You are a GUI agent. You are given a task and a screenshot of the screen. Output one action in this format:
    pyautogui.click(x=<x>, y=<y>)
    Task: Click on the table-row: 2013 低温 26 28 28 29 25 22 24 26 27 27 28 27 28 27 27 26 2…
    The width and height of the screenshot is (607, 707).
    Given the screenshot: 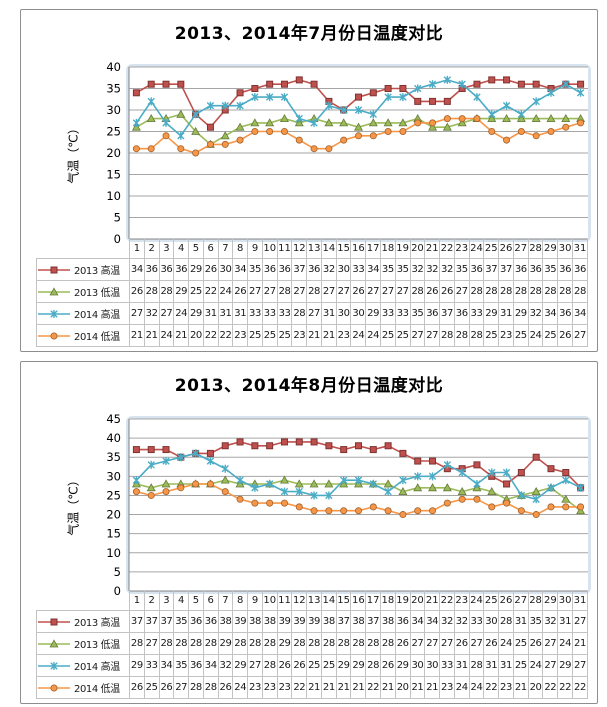 What is the action you would take?
    pyautogui.click(x=312, y=291)
    